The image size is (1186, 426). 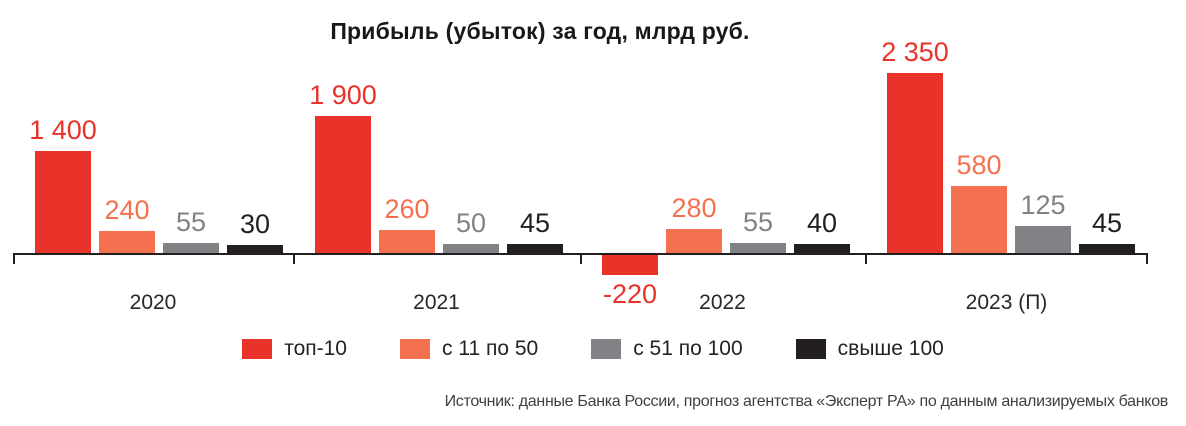 What do you see at coordinates (407, 209) in the screenshot?
I see `bar-value-label-group2-series2: 260` at bounding box center [407, 209].